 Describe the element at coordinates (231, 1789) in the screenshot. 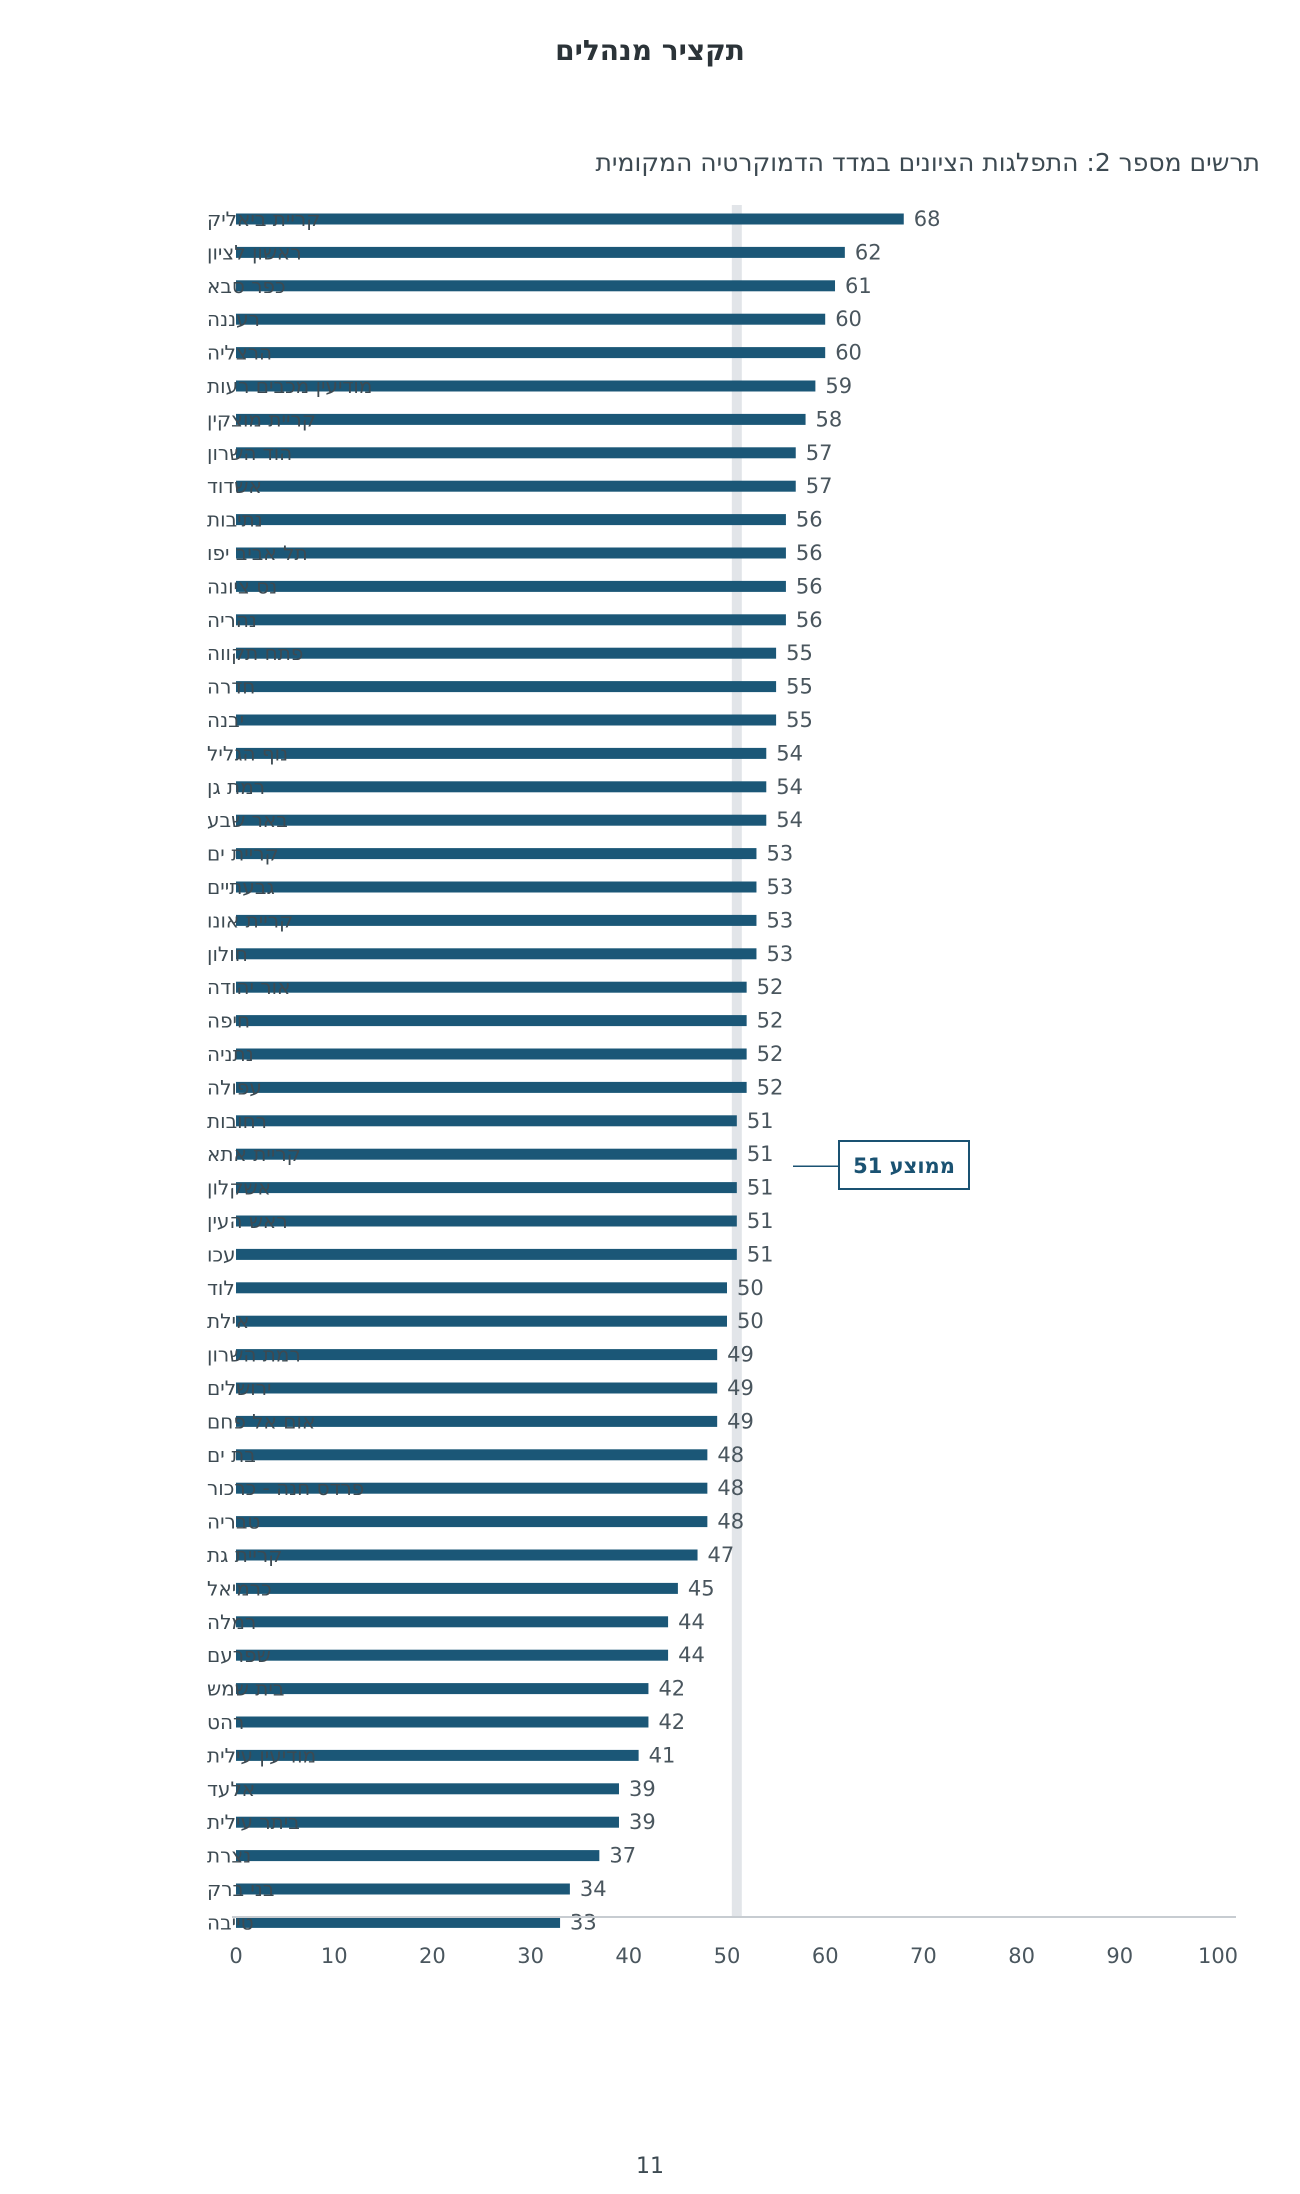

I see `category-label: אלעד` at that location.